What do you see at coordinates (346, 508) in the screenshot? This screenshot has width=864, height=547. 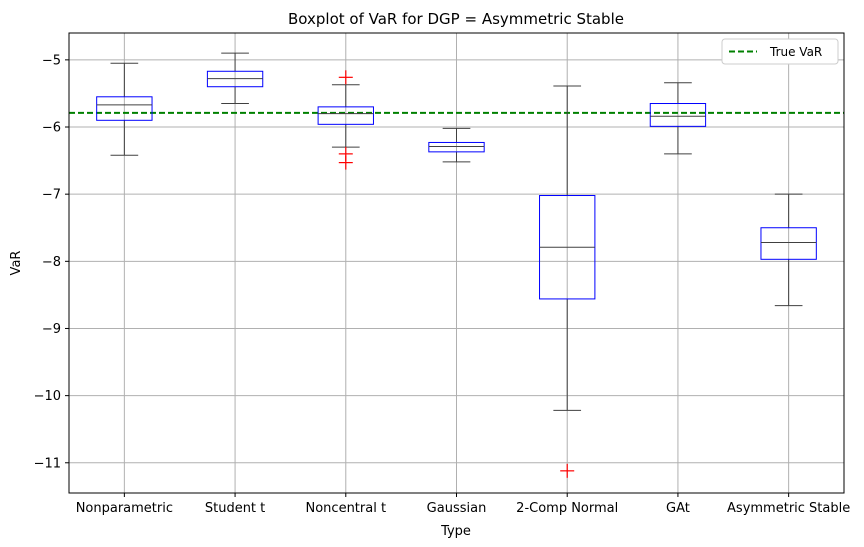 I see `x-tick-label: Noncentral t` at bounding box center [346, 508].